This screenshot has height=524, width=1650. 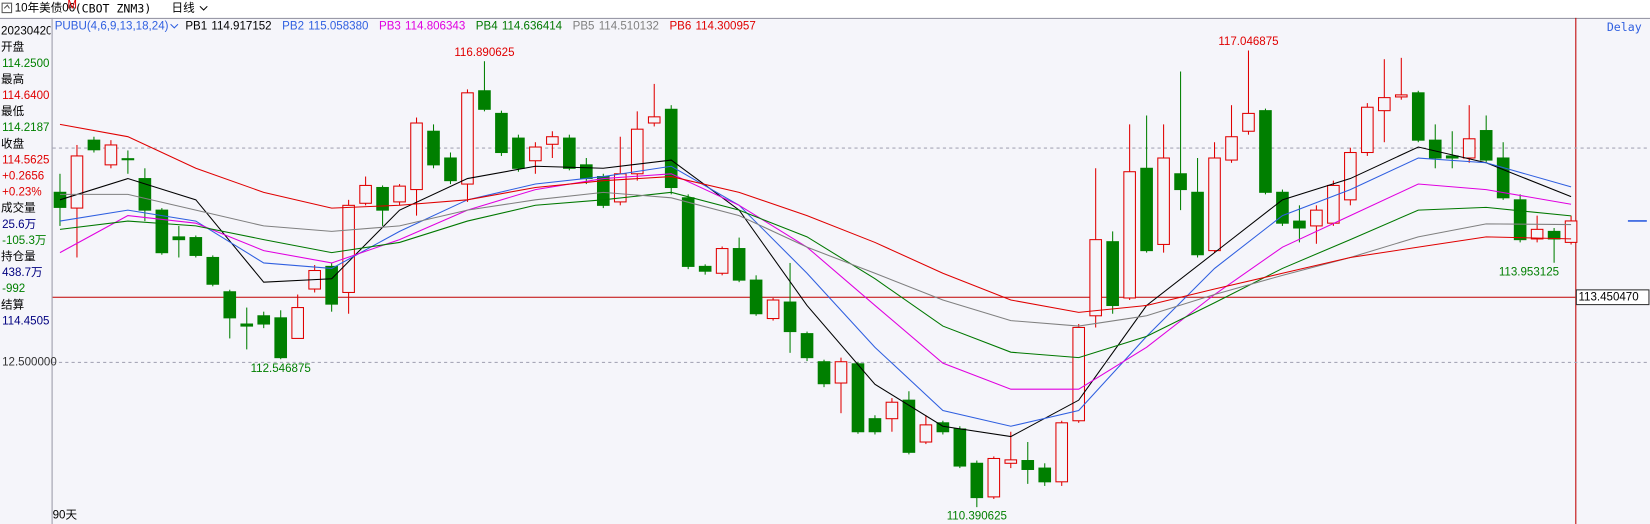 What do you see at coordinates (680, 26) in the screenshot?
I see `legend-name: PB6` at bounding box center [680, 26].